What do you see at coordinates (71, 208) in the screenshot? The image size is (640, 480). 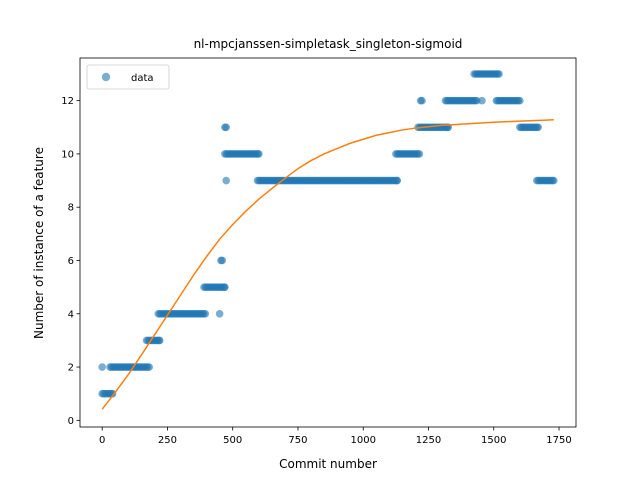 I see `y-tick-label-8: 8` at bounding box center [71, 208].